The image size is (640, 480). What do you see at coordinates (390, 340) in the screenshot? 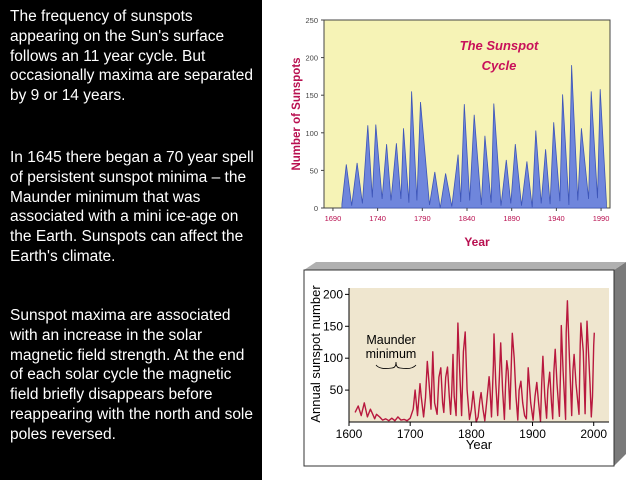
I see `chart2-annotation-line1: Maunder` at bounding box center [390, 340].